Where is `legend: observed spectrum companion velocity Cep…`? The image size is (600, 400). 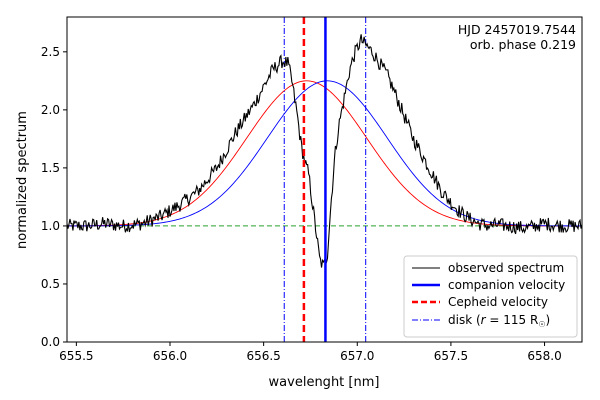 legend: observed spectrum companion velocity Cep… is located at coordinates (490, 296).